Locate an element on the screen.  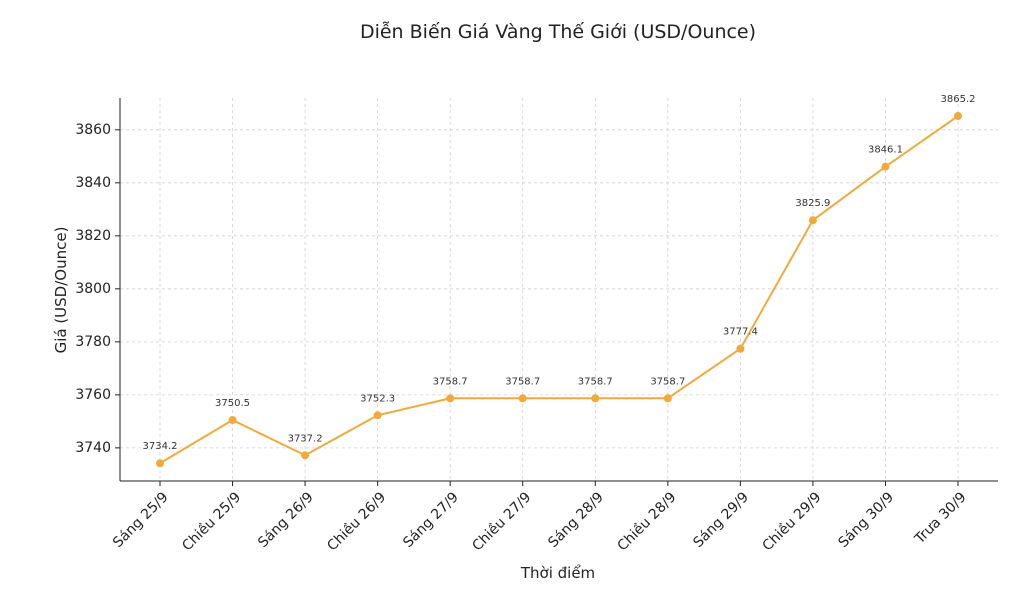
y-tick-label: 3780 is located at coordinates (93, 342).